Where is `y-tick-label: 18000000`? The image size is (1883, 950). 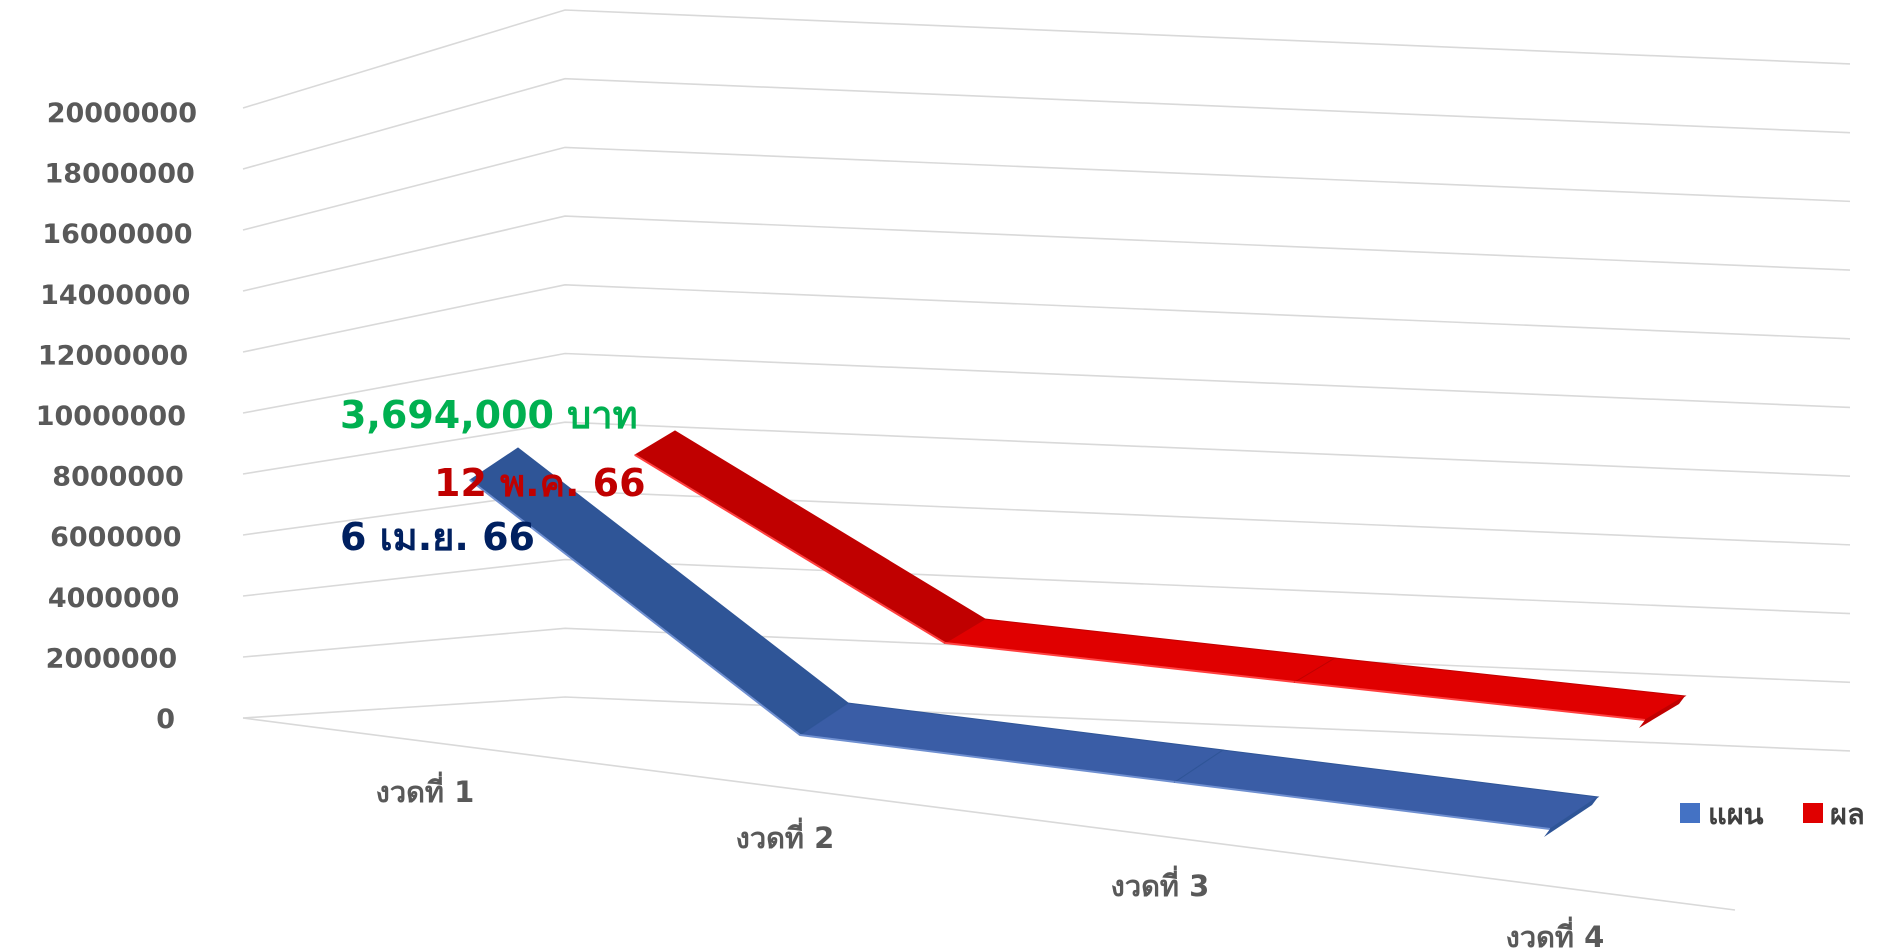 y-tick-label: 18000000 is located at coordinates (120, 174).